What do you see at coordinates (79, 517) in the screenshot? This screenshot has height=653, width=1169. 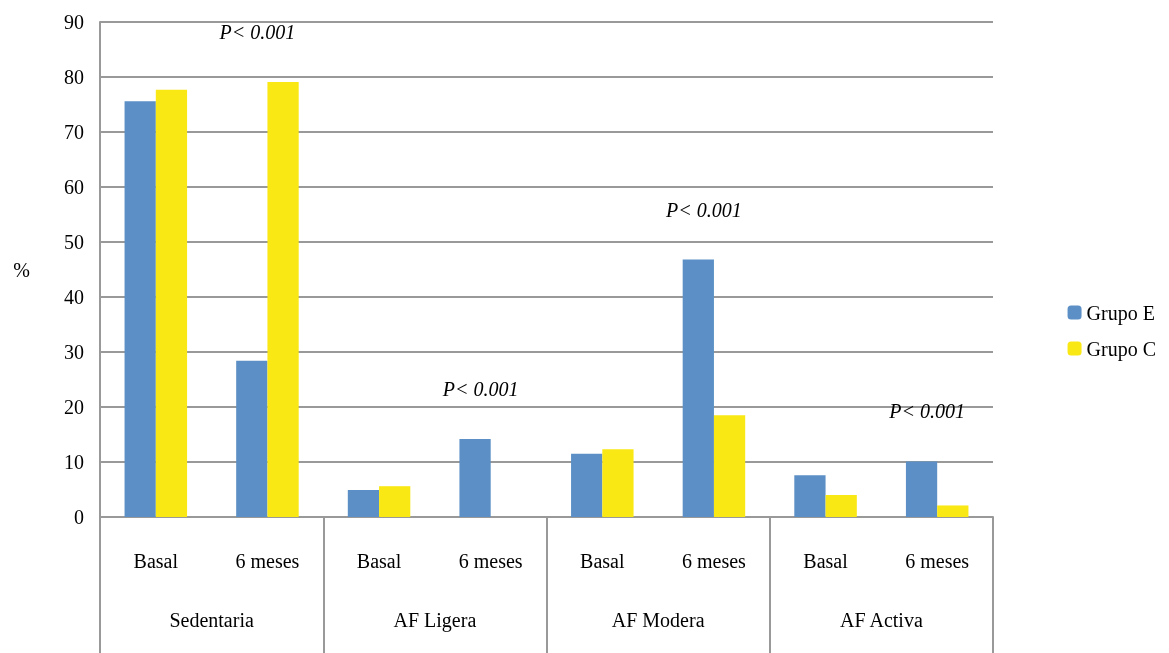 I see `y-tick-label: 0` at bounding box center [79, 517].